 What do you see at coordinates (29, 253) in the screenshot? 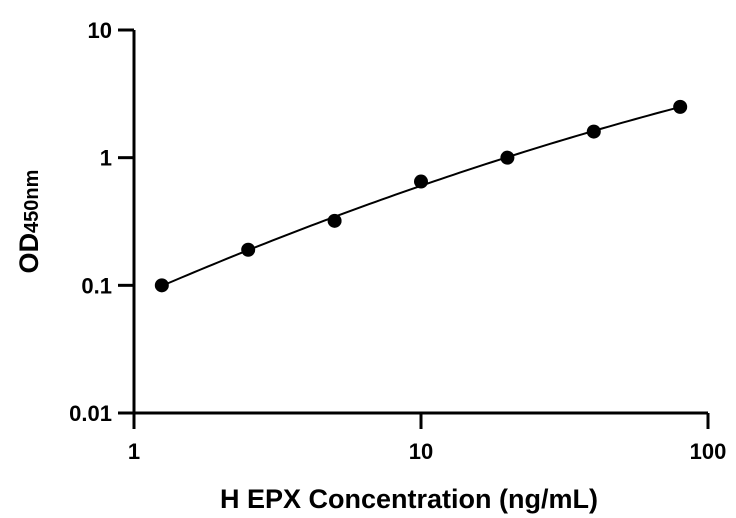
I see `y-axis-title-main: OD` at bounding box center [29, 253].